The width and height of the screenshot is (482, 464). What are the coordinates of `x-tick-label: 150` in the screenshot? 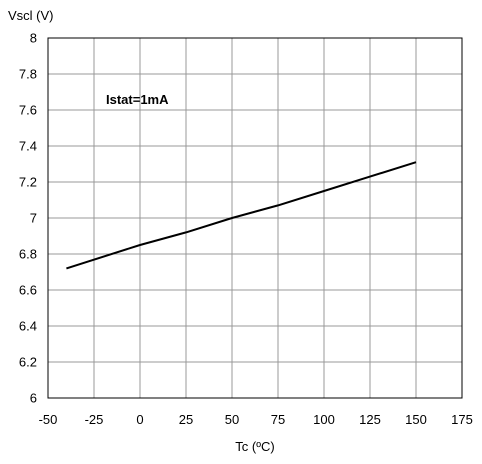 It's located at (416, 419).